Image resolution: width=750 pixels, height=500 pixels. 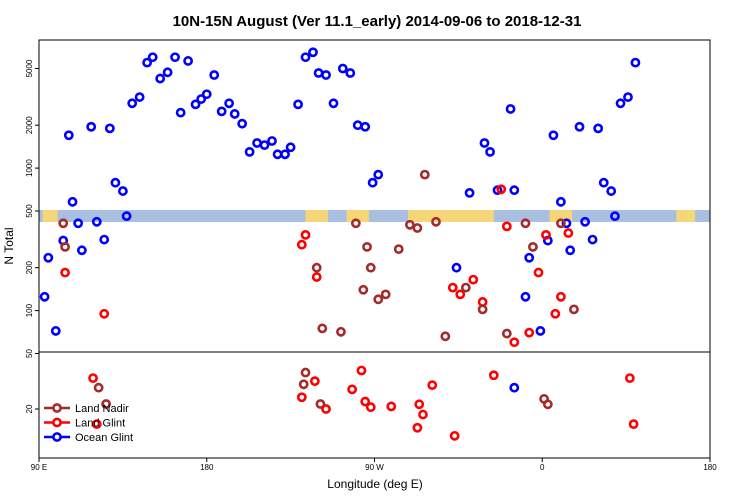 I want to click on y-tick-label: 200, so click(x=29, y=267).